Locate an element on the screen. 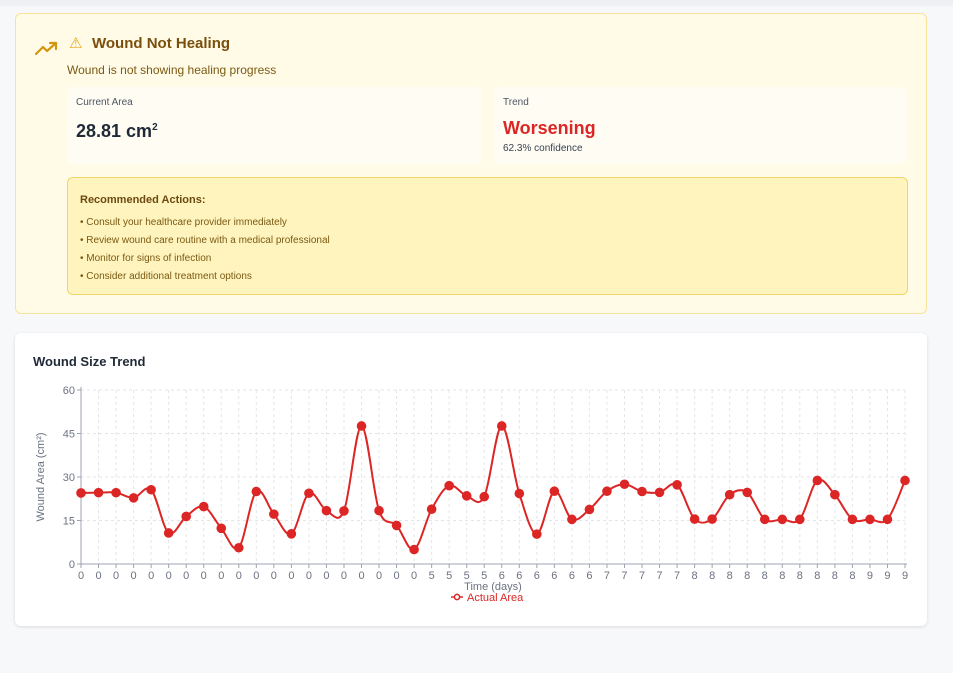 This screenshot has width=953, height=673. warning-icon: ⚠ is located at coordinates (76, 43).